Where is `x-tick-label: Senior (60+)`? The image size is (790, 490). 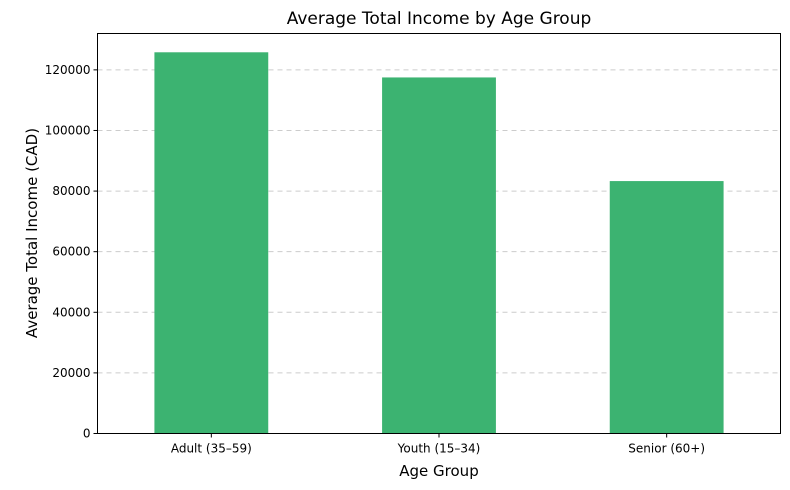 x-tick-label: Senior (60+) is located at coordinates (666, 449).